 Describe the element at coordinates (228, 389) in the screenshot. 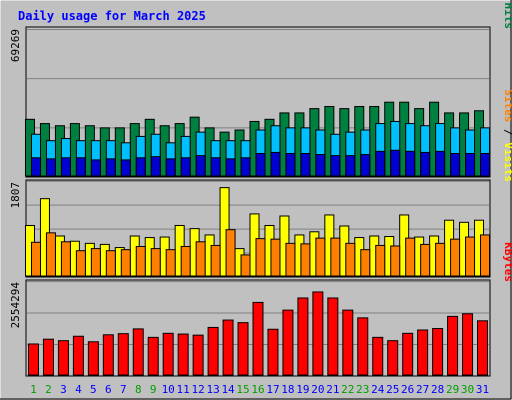

I see `x-tick-label: 14` at that location.